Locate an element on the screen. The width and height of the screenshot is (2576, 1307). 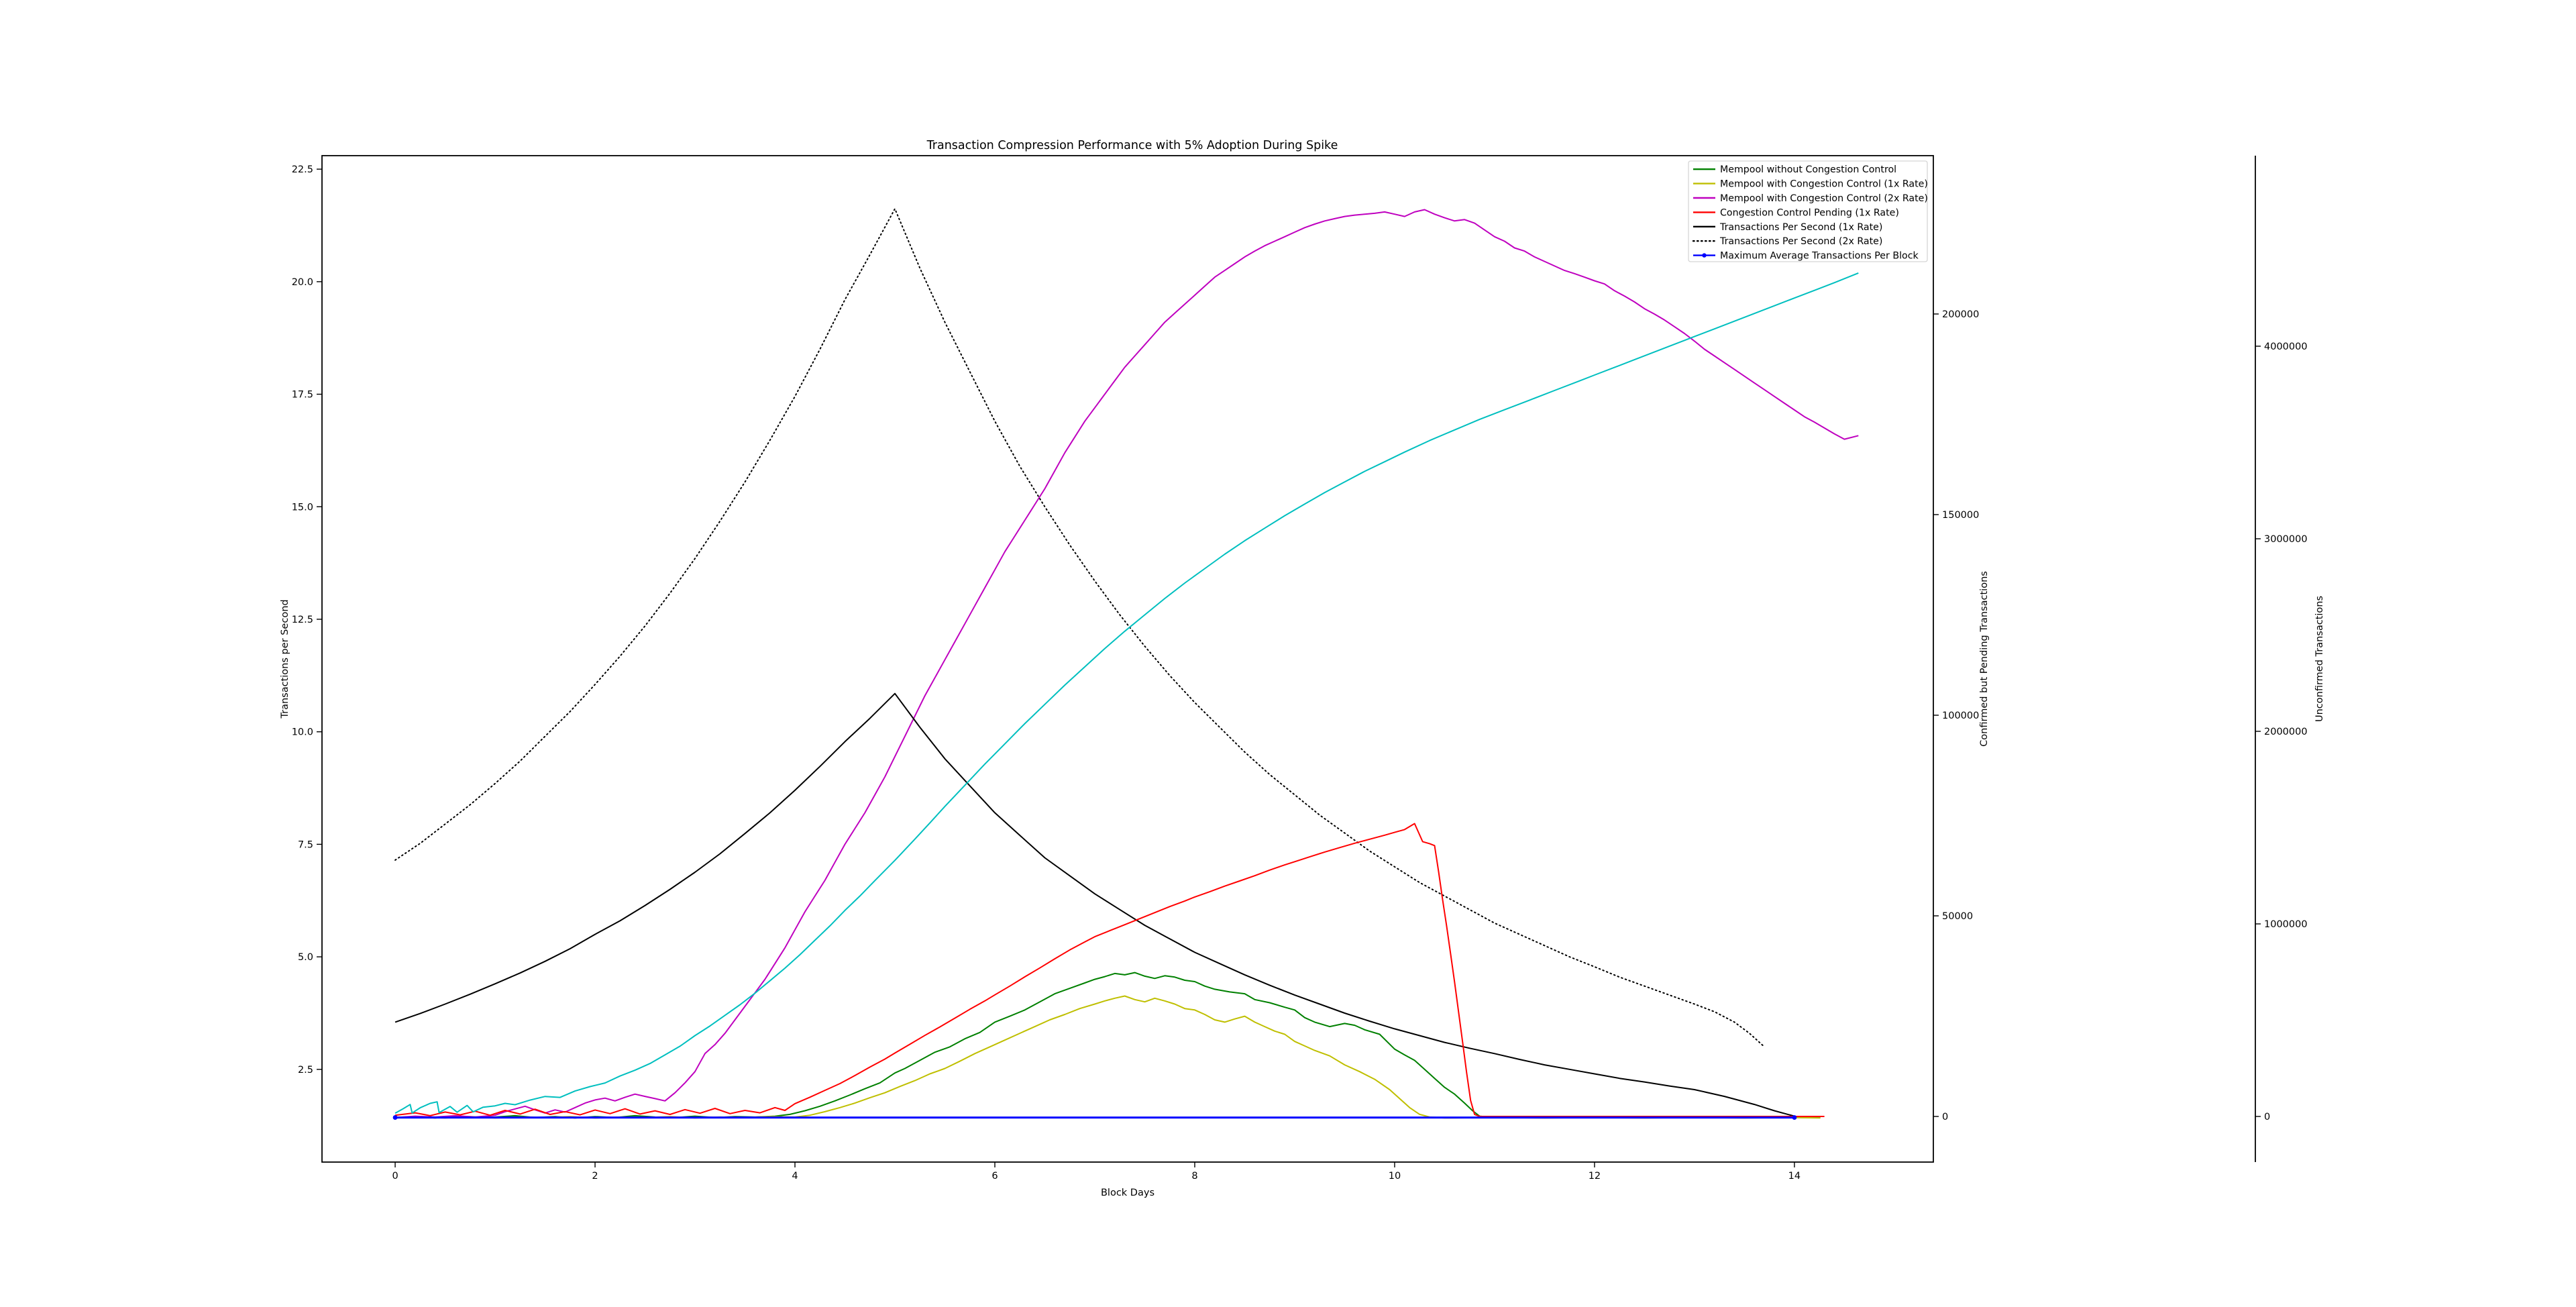
legend-label-5: Transactions Per Second (2x Rate) is located at coordinates (1800, 241).